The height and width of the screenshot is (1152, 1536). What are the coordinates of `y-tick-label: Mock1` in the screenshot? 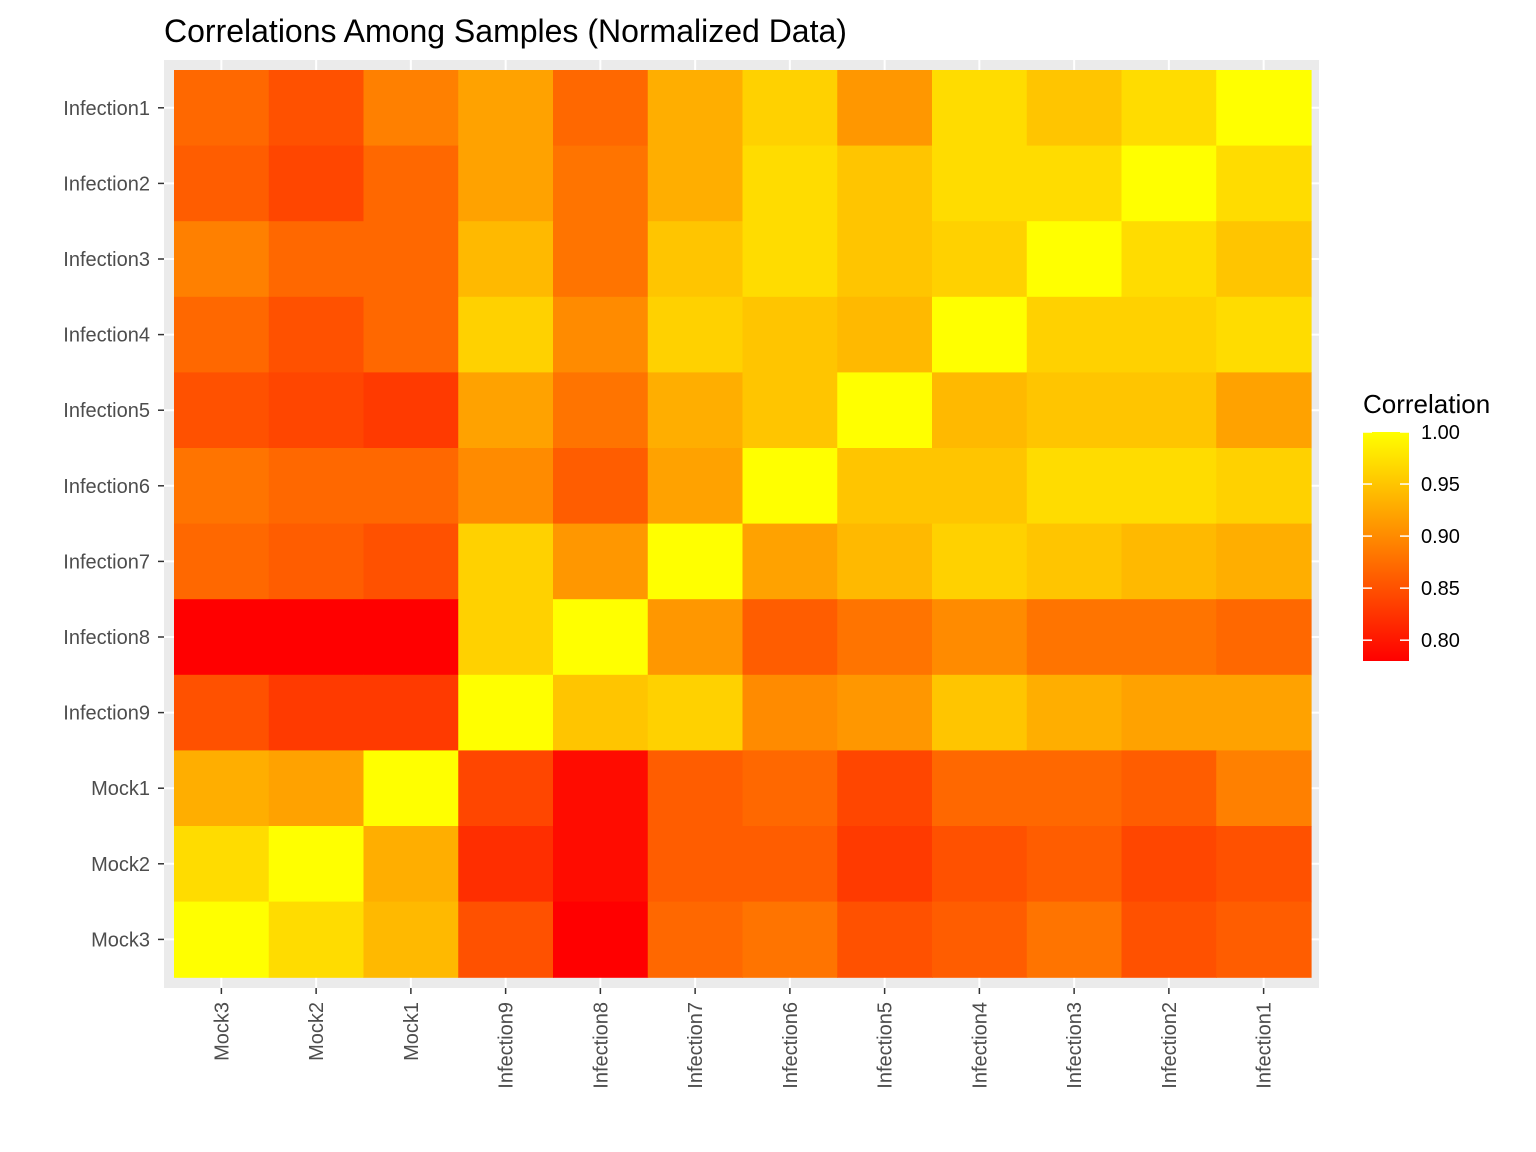 It's located at (120, 789).